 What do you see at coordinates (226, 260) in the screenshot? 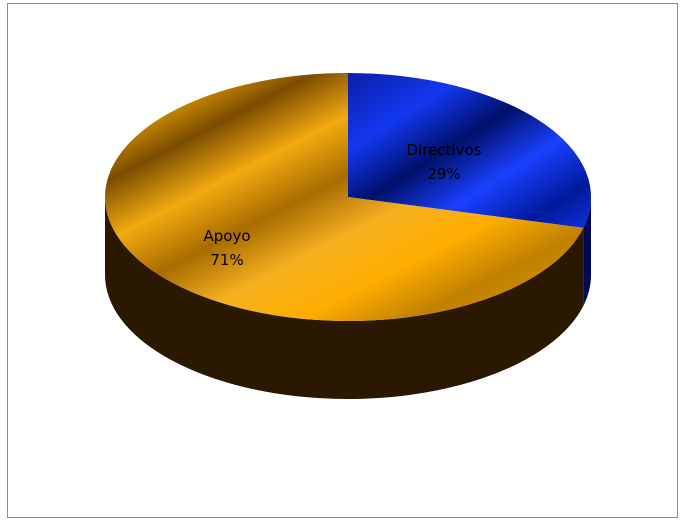
I see `data-percent-apoyo: 71%` at bounding box center [226, 260].